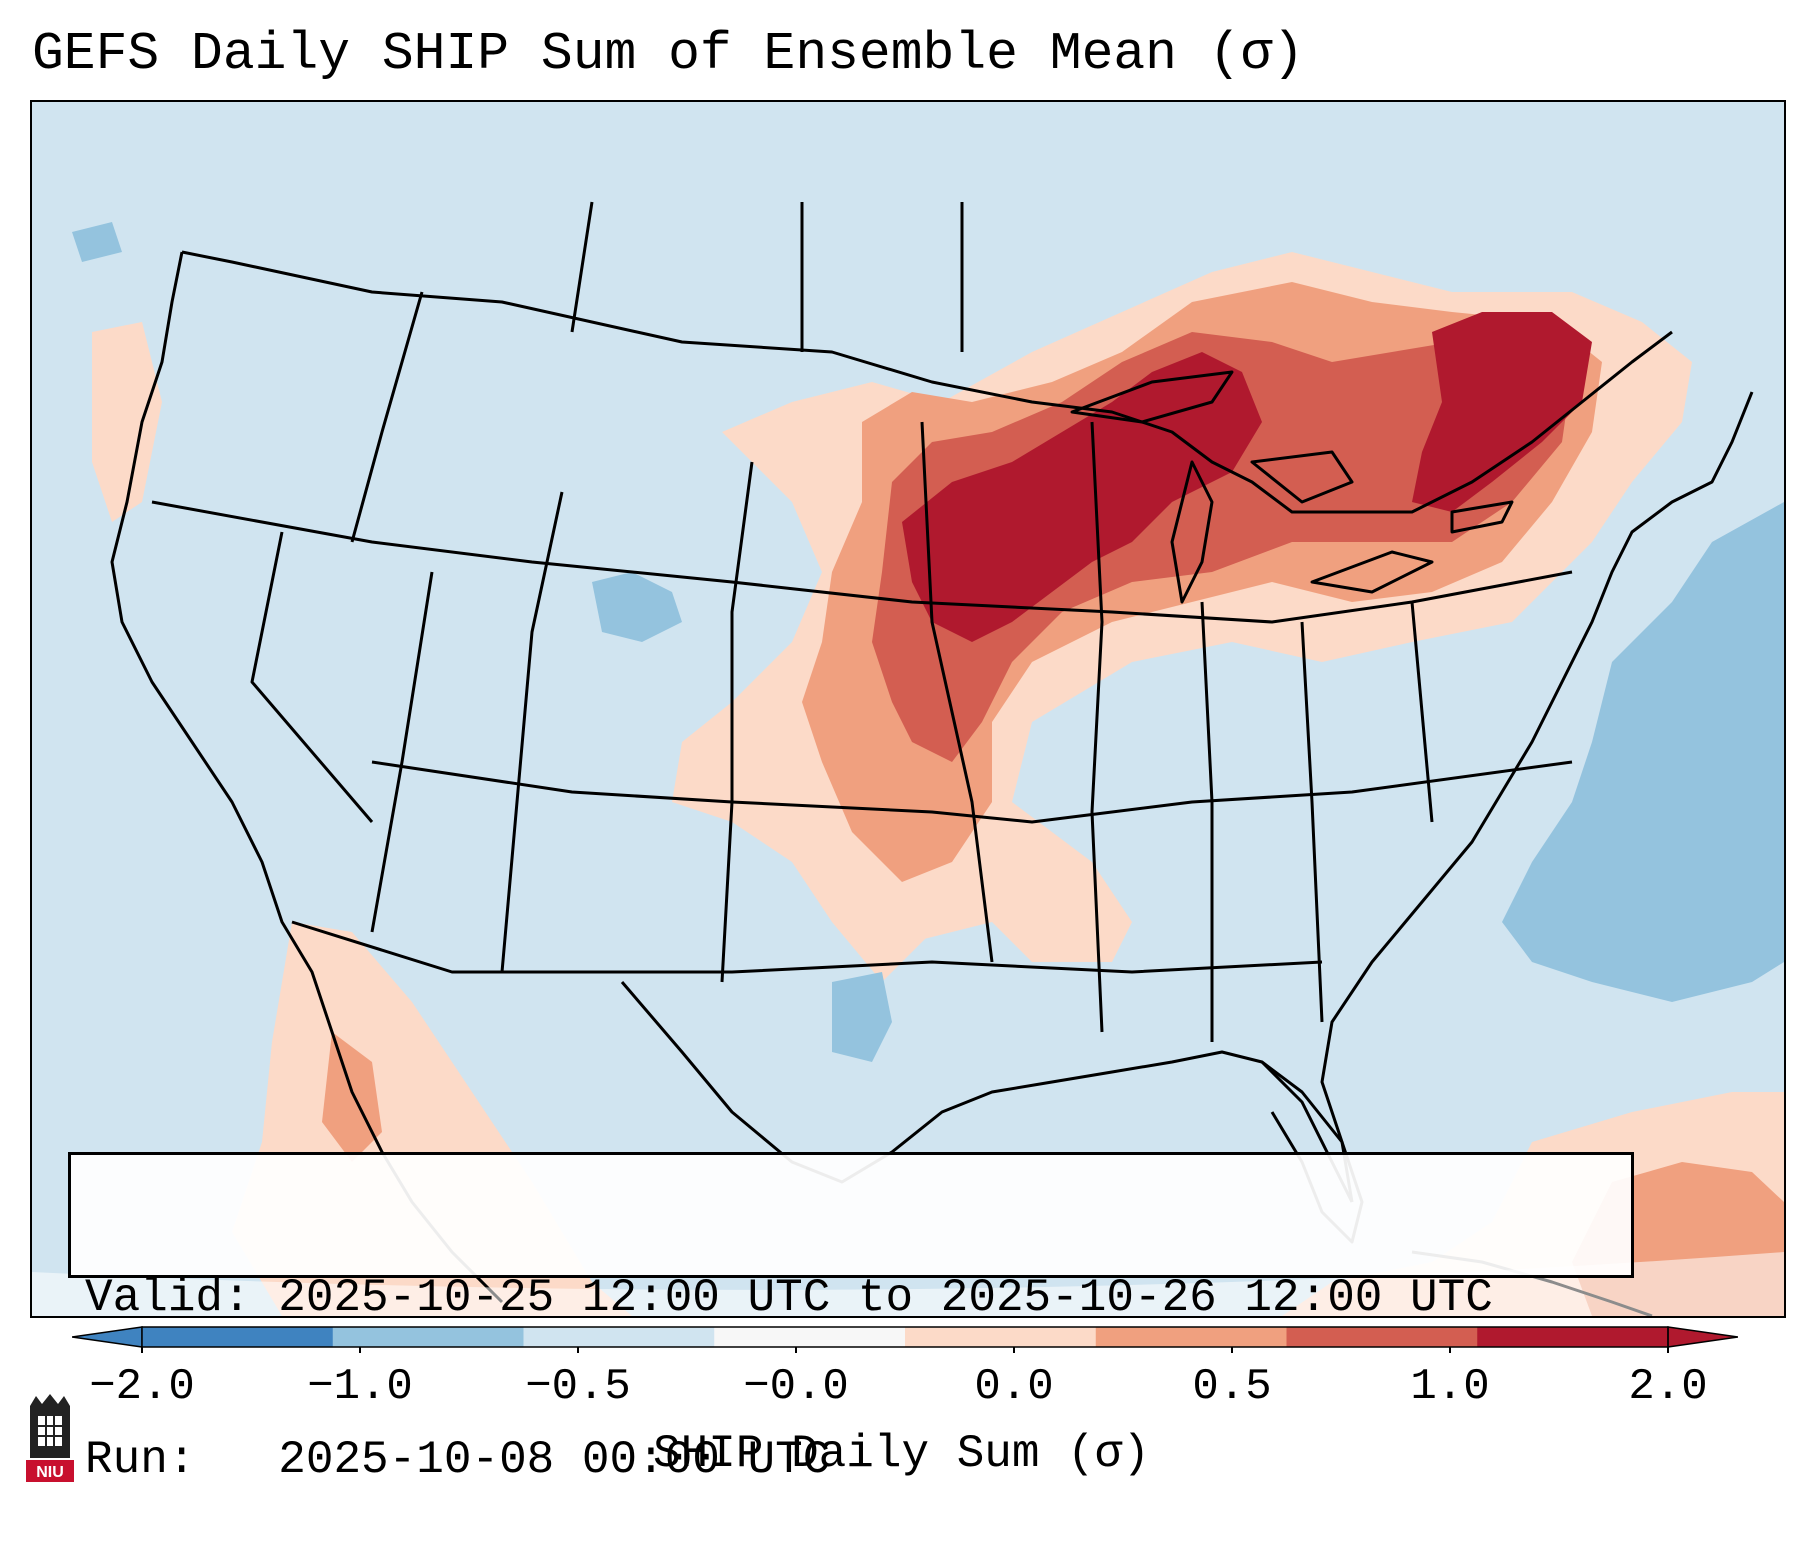 Image resolution: width=1803 pixels, height=1541 pixels. I want to click on colorbar-tick-label: −0.5, so click(578, 1387).